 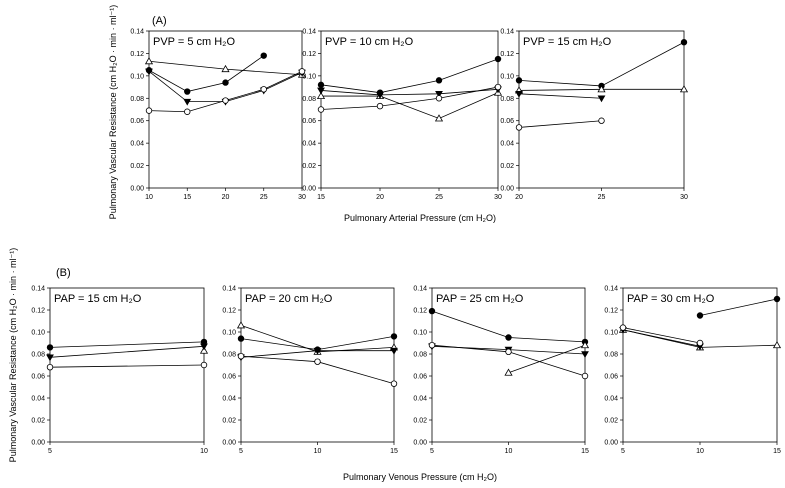 What do you see at coordinates (318, 451) in the screenshot?
I see `x-tick-label: 10` at bounding box center [318, 451].